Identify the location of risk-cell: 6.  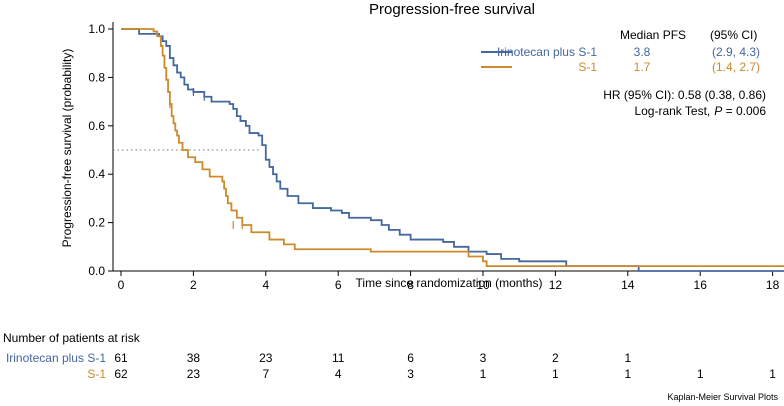
(410, 358).